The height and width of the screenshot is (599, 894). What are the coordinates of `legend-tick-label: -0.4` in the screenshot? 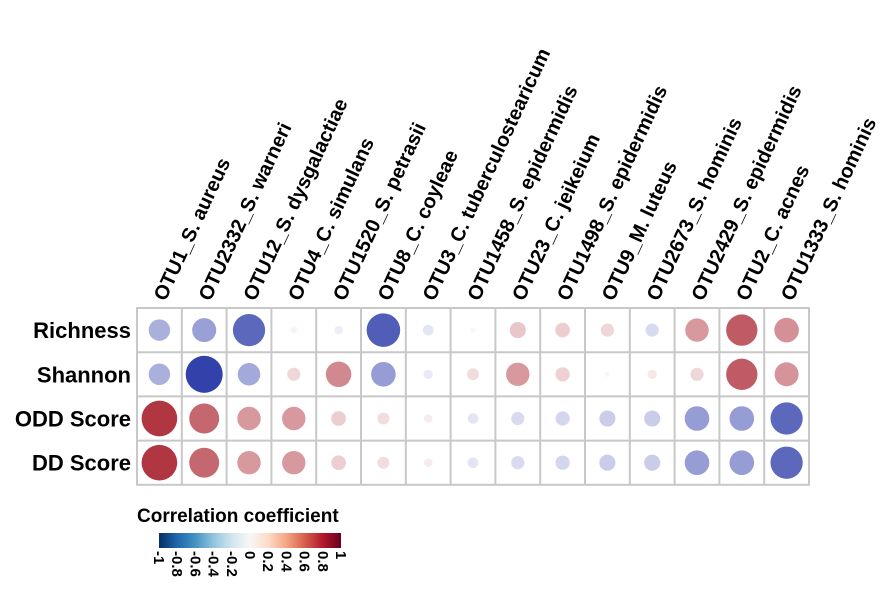 It's located at (213, 564).